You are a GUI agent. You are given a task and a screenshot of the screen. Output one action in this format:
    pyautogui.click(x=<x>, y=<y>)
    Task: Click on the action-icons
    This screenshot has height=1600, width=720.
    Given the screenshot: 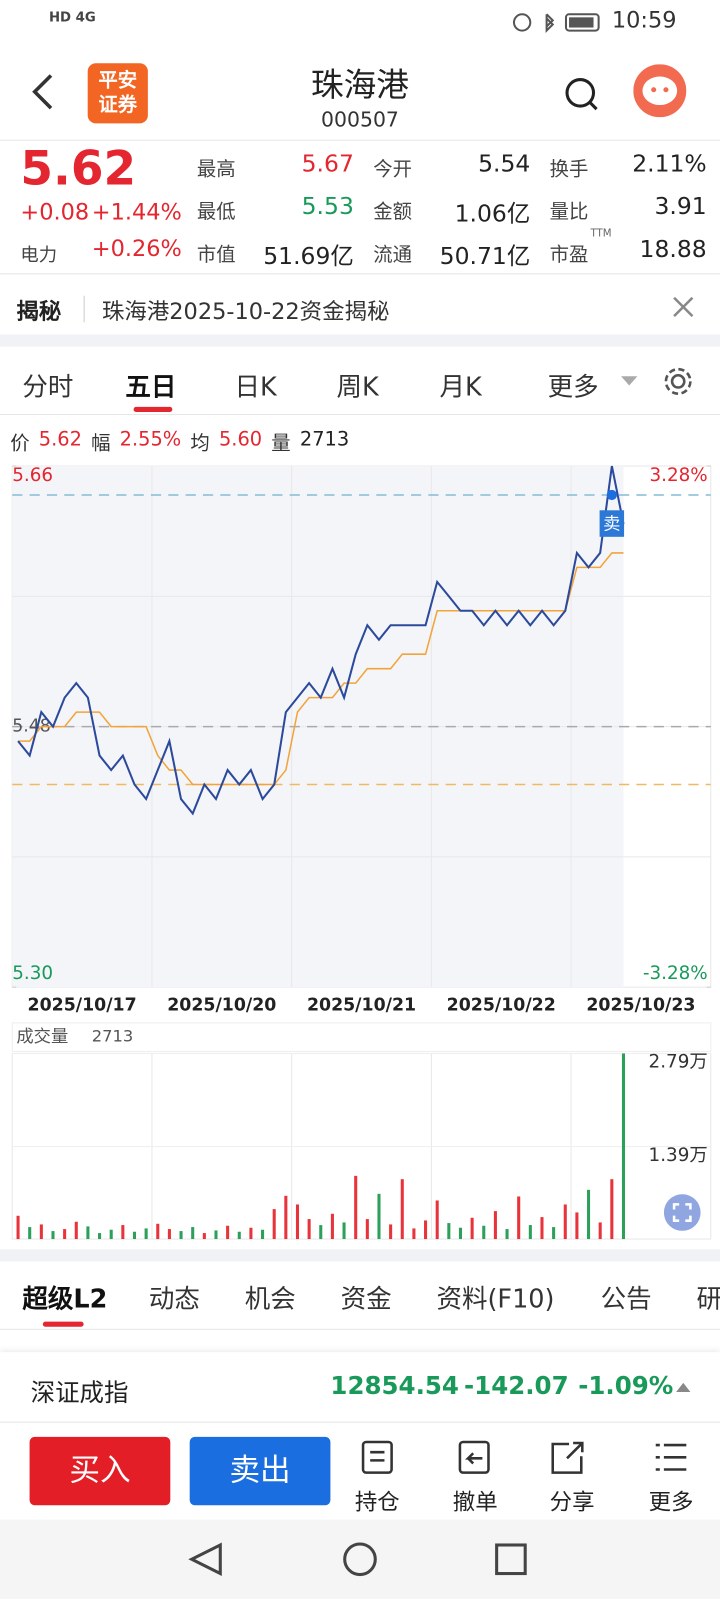 What is the action you would take?
    pyautogui.click(x=472, y=1457)
    